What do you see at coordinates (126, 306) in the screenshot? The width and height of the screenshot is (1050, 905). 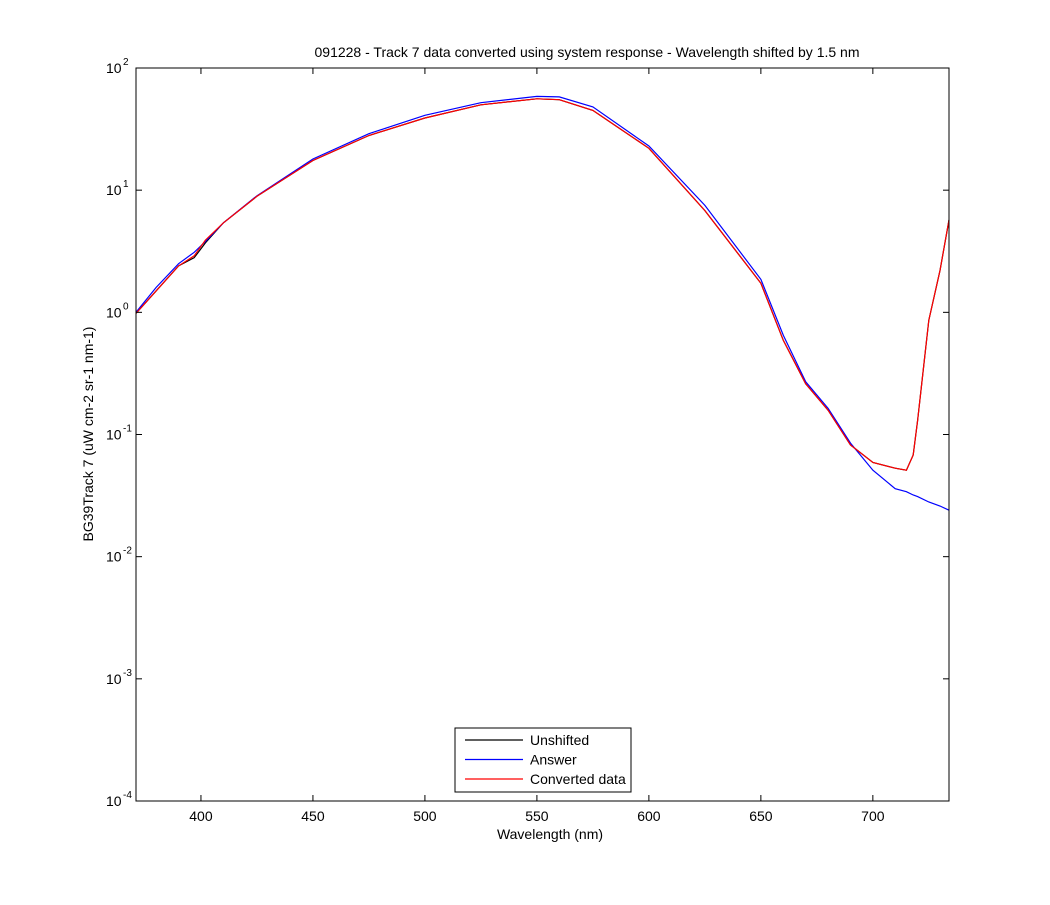 I see `y-tick-exponent: 0` at bounding box center [126, 306].